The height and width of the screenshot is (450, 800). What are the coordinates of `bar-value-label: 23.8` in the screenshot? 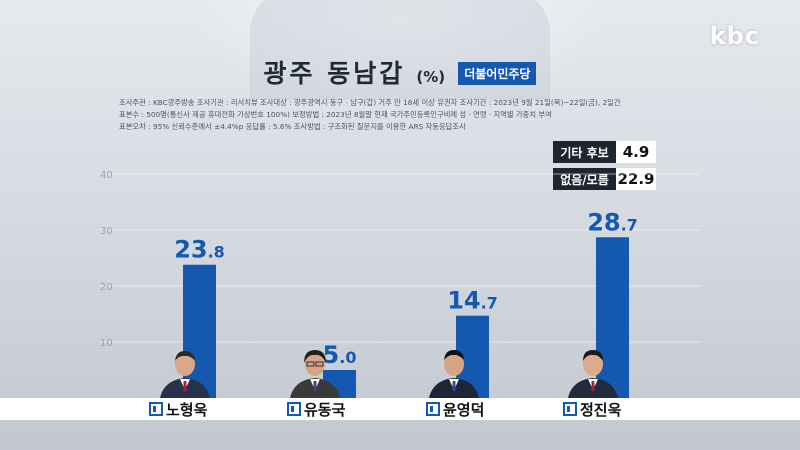 It's located at (199, 250).